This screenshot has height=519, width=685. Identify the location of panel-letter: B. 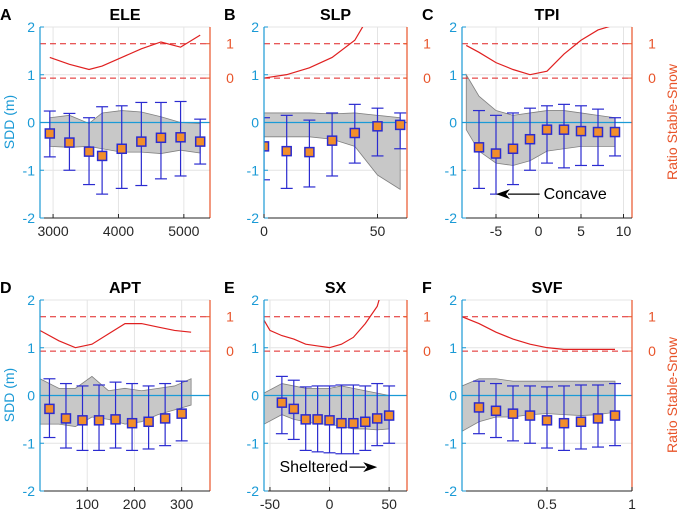
(230, 15).